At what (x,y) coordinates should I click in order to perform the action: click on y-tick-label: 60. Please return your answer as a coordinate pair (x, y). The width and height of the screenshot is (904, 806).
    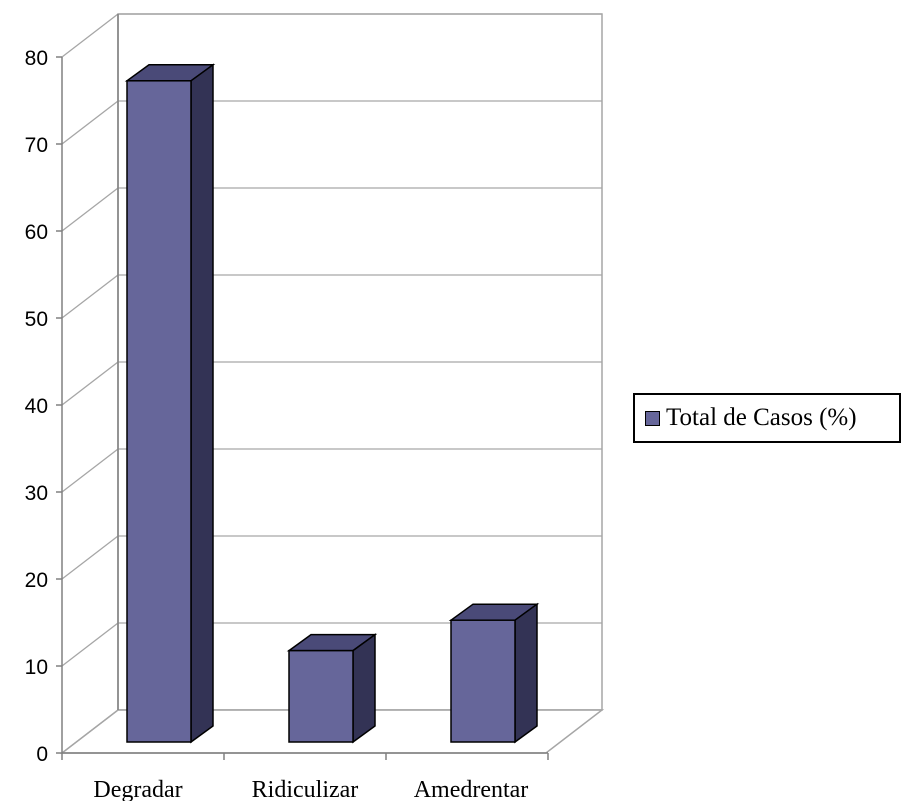
    Looking at the image, I should click on (36, 232).